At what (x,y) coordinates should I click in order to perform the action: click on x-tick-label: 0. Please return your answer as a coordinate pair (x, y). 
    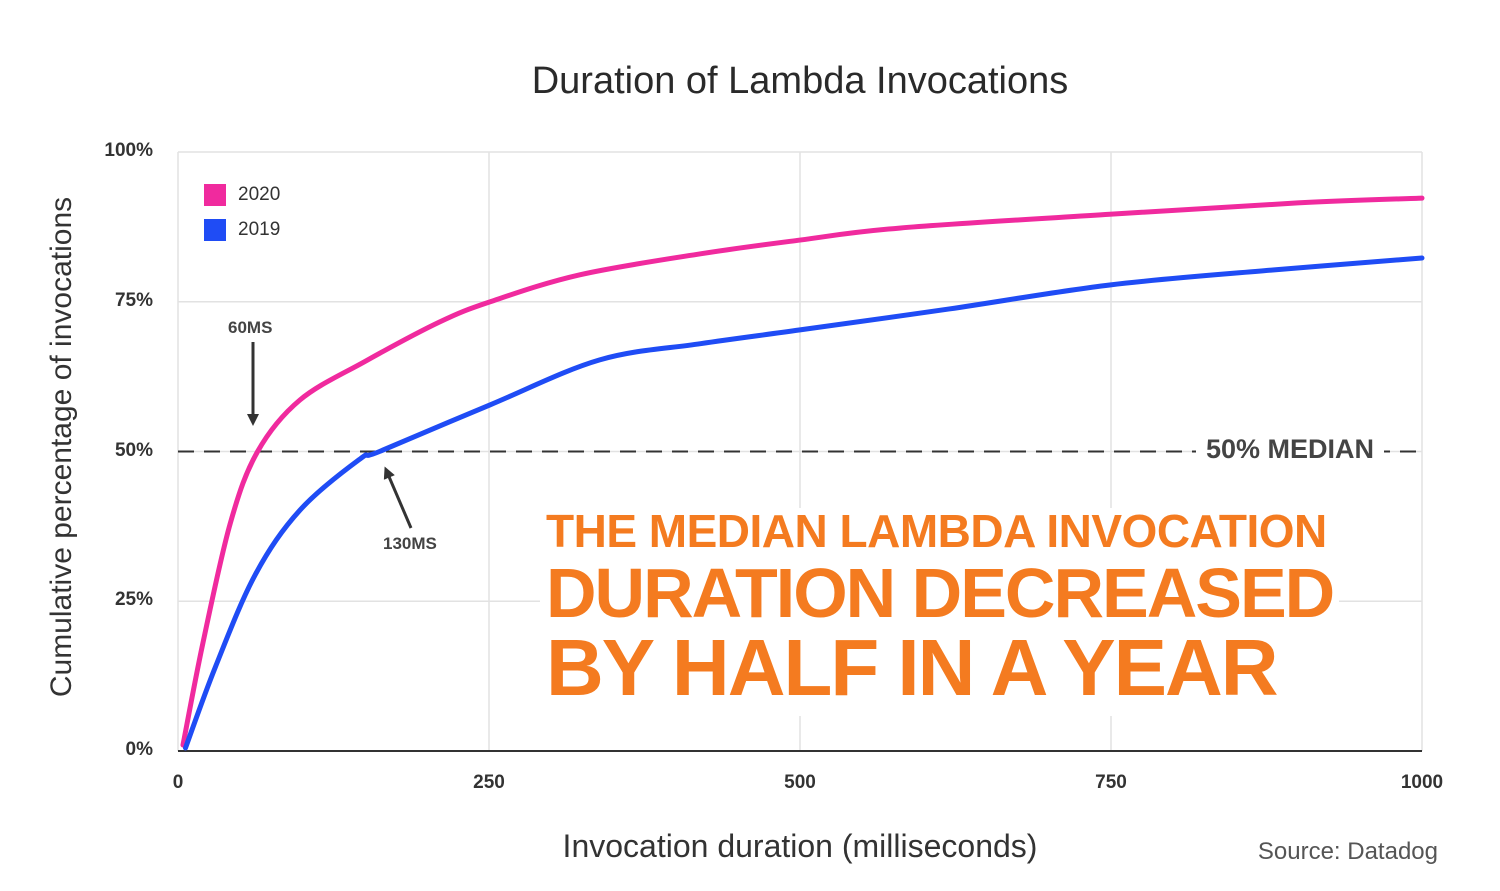
    Looking at the image, I should click on (178, 782).